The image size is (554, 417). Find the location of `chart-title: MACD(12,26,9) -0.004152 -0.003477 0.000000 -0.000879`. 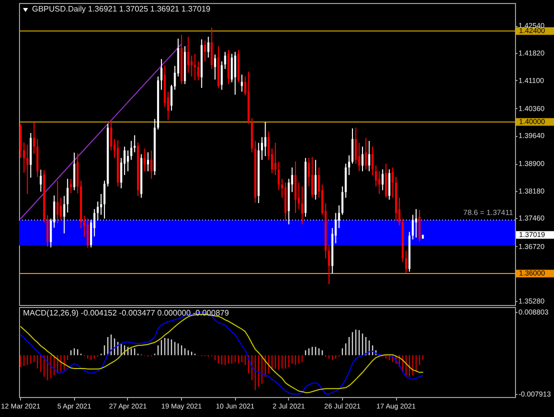

chart-title: MACD(12,26,9) -0.004152 -0.003477 0.000000 -0.000879 is located at coordinates (126, 313).